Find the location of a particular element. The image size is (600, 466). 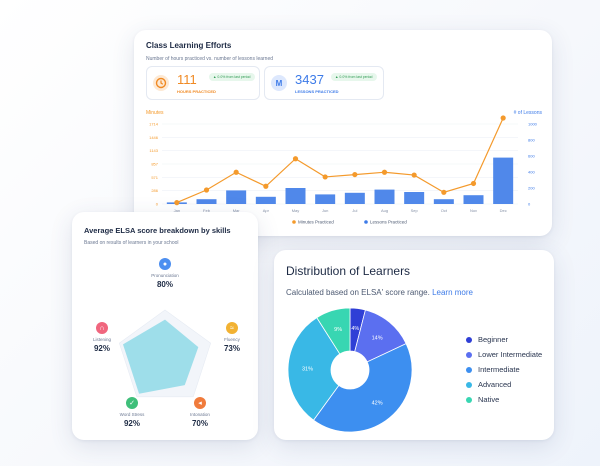

learn-more-link: Learn more is located at coordinates (452, 292).